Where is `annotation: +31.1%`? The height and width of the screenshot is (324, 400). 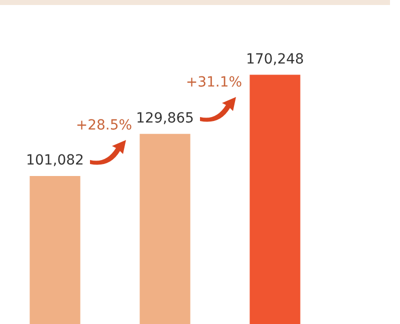 annotation: +31.1% is located at coordinates (214, 82).